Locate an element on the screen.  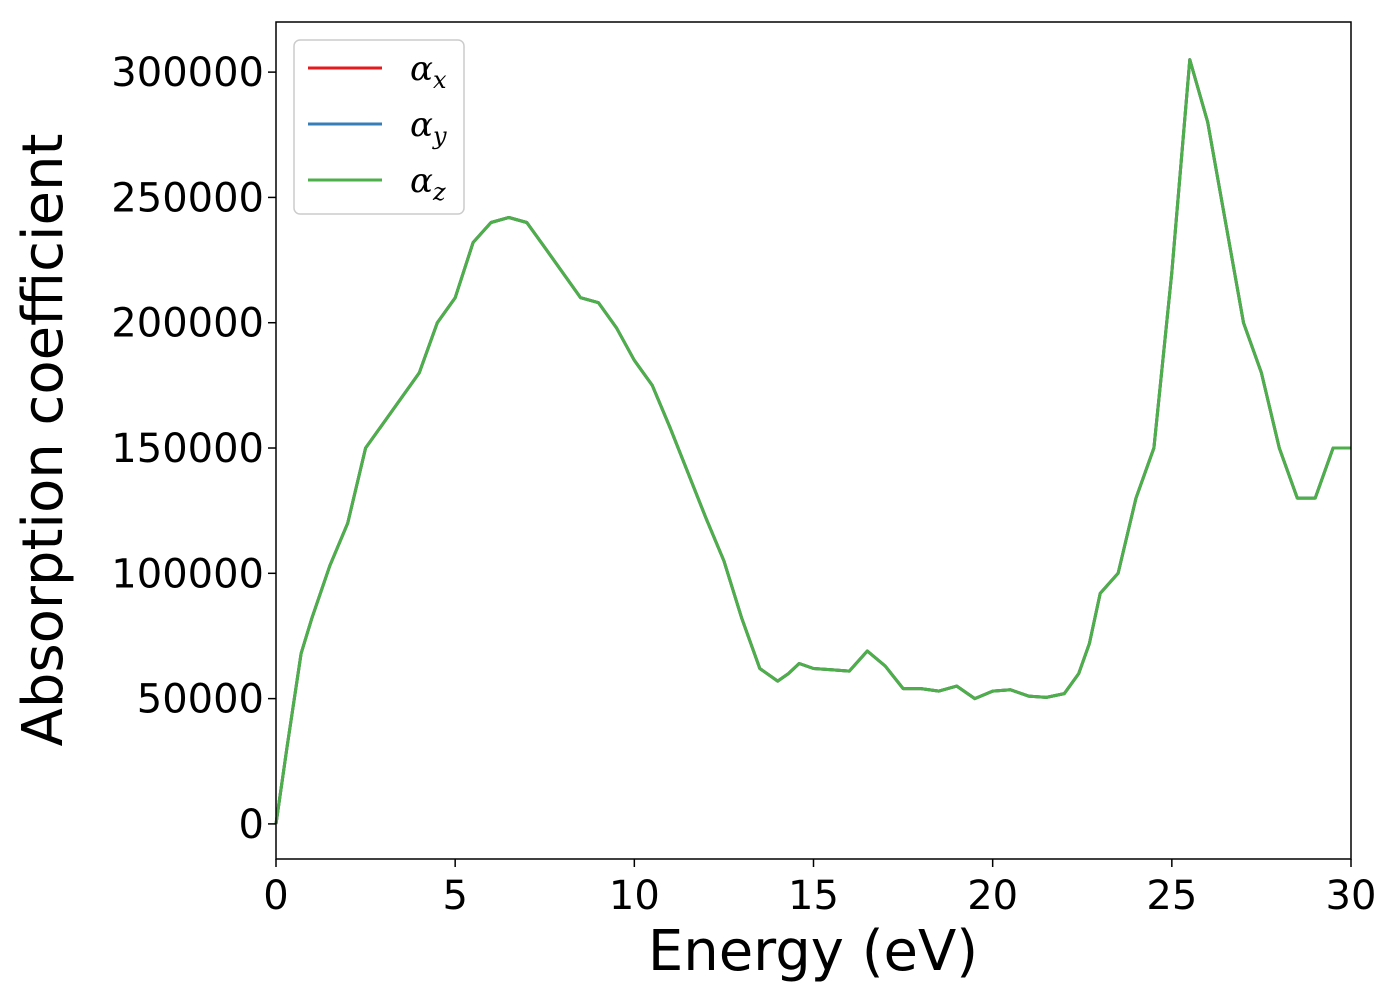
y-tick-label: 50000 is located at coordinates (200, 700).